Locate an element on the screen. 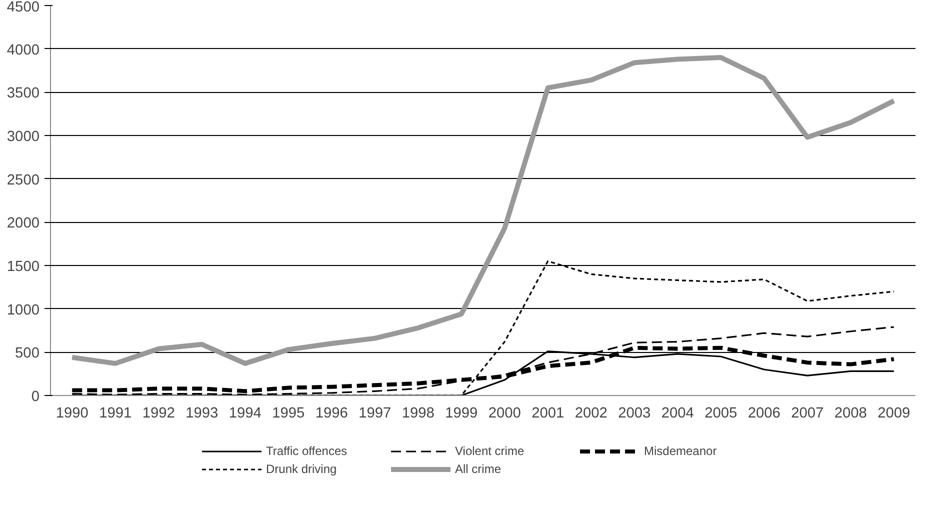 Image resolution: width=930 pixels, height=506 pixels. y-tick-label: 1000 is located at coordinates (23, 310).